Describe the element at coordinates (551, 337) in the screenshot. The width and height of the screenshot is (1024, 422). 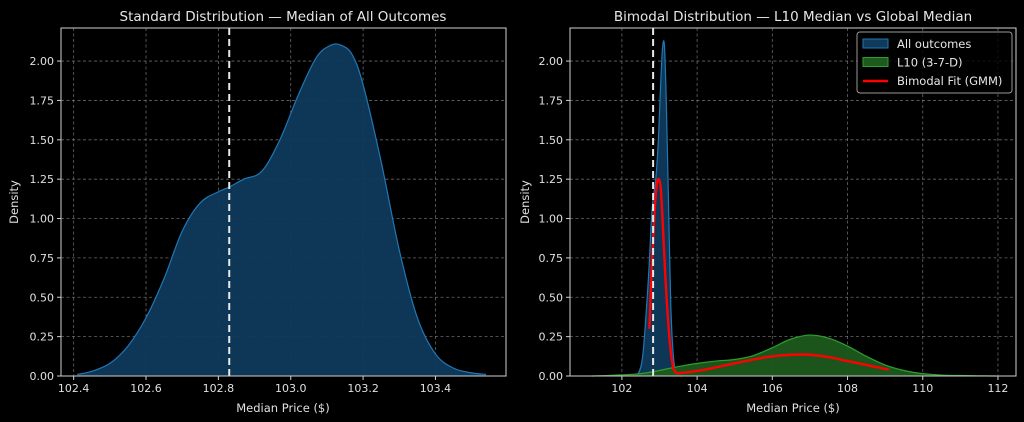
I see `right-ytick-label: 0.25` at that location.